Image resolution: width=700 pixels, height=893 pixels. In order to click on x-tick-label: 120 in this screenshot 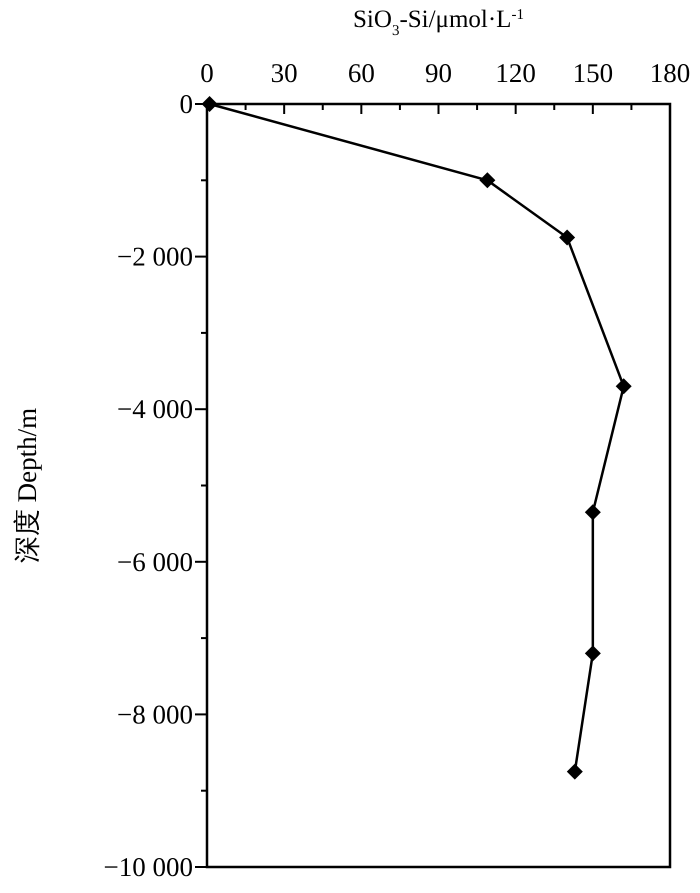, I will do `click(515, 73)`.